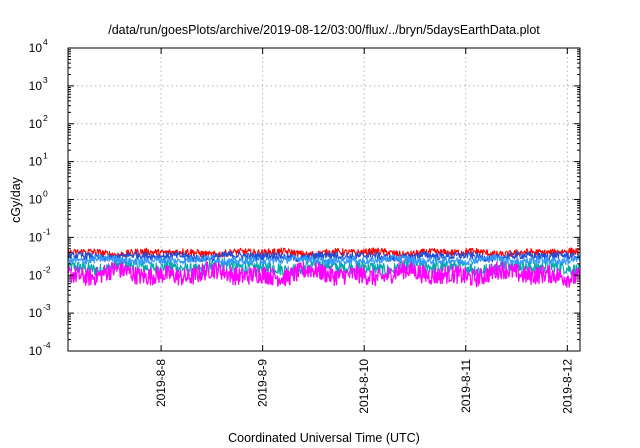 Image resolution: width=640 pixels, height=448 pixels. I want to click on y-axis-label: cGy/day, so click(16, 199).